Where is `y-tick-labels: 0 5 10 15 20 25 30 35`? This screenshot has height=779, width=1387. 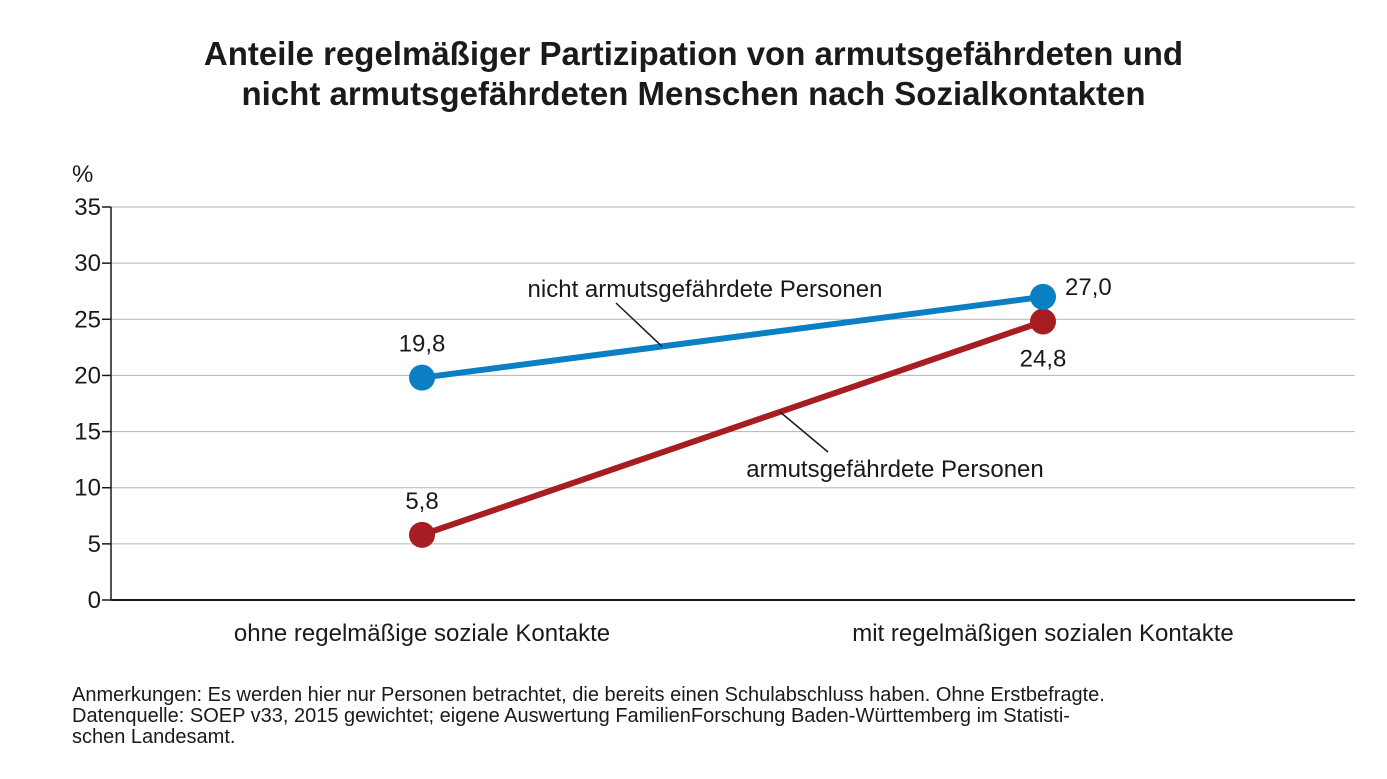
y-tick-labels: 0 5 10 15 20 25 30 35 is located at coordinates (87, 404).